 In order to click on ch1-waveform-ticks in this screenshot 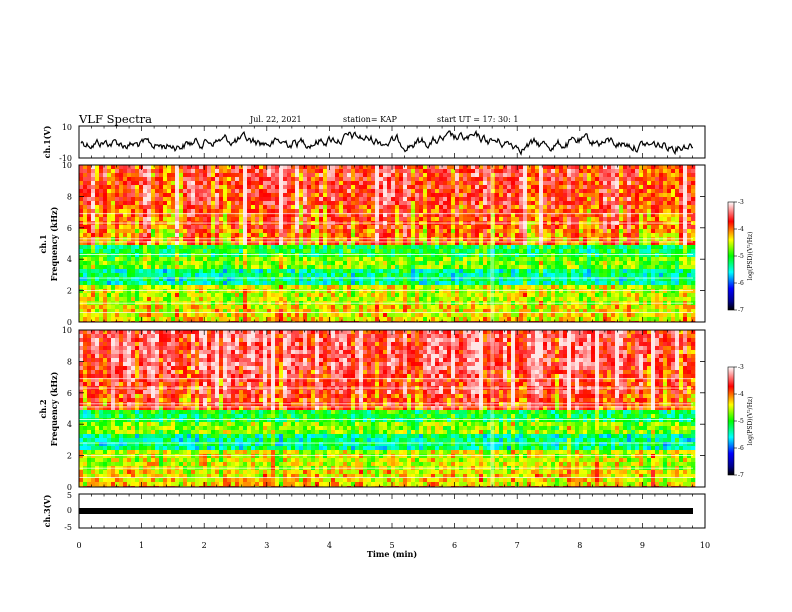, I will do `click(392, 142)`.